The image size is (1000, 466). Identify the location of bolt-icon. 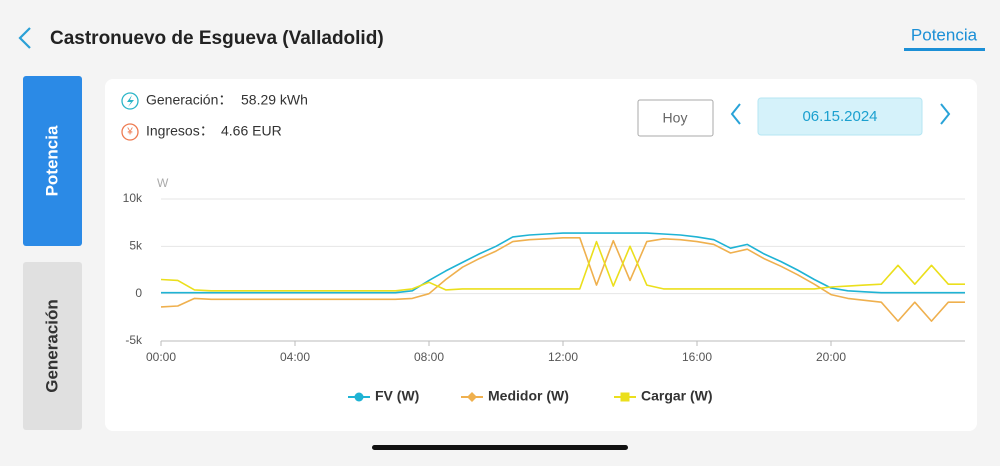
(130, 101).